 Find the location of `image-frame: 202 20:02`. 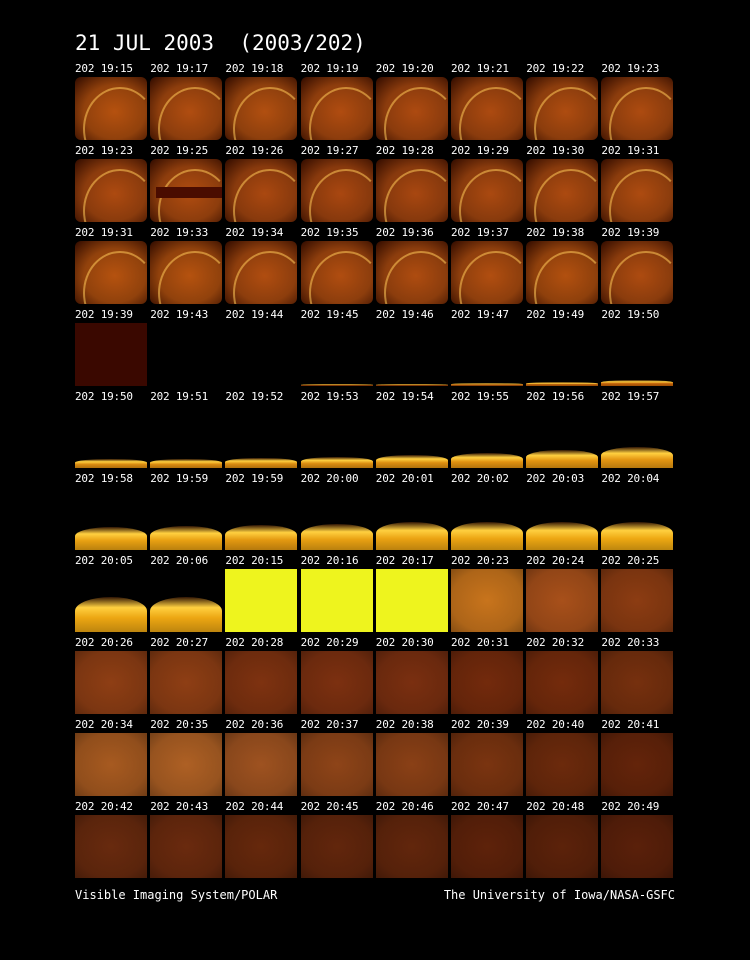

image-frame: 202 20:02 is located at coordinates (487, 512).